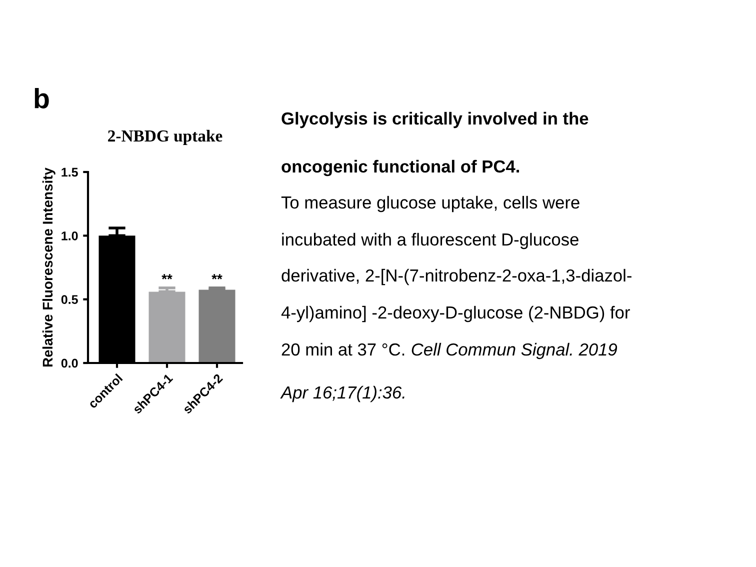  What do you see at coordinates (70, 172) in the screenshot?
I see `y-tick-label: 1.5` at bounding box center [70, 172].